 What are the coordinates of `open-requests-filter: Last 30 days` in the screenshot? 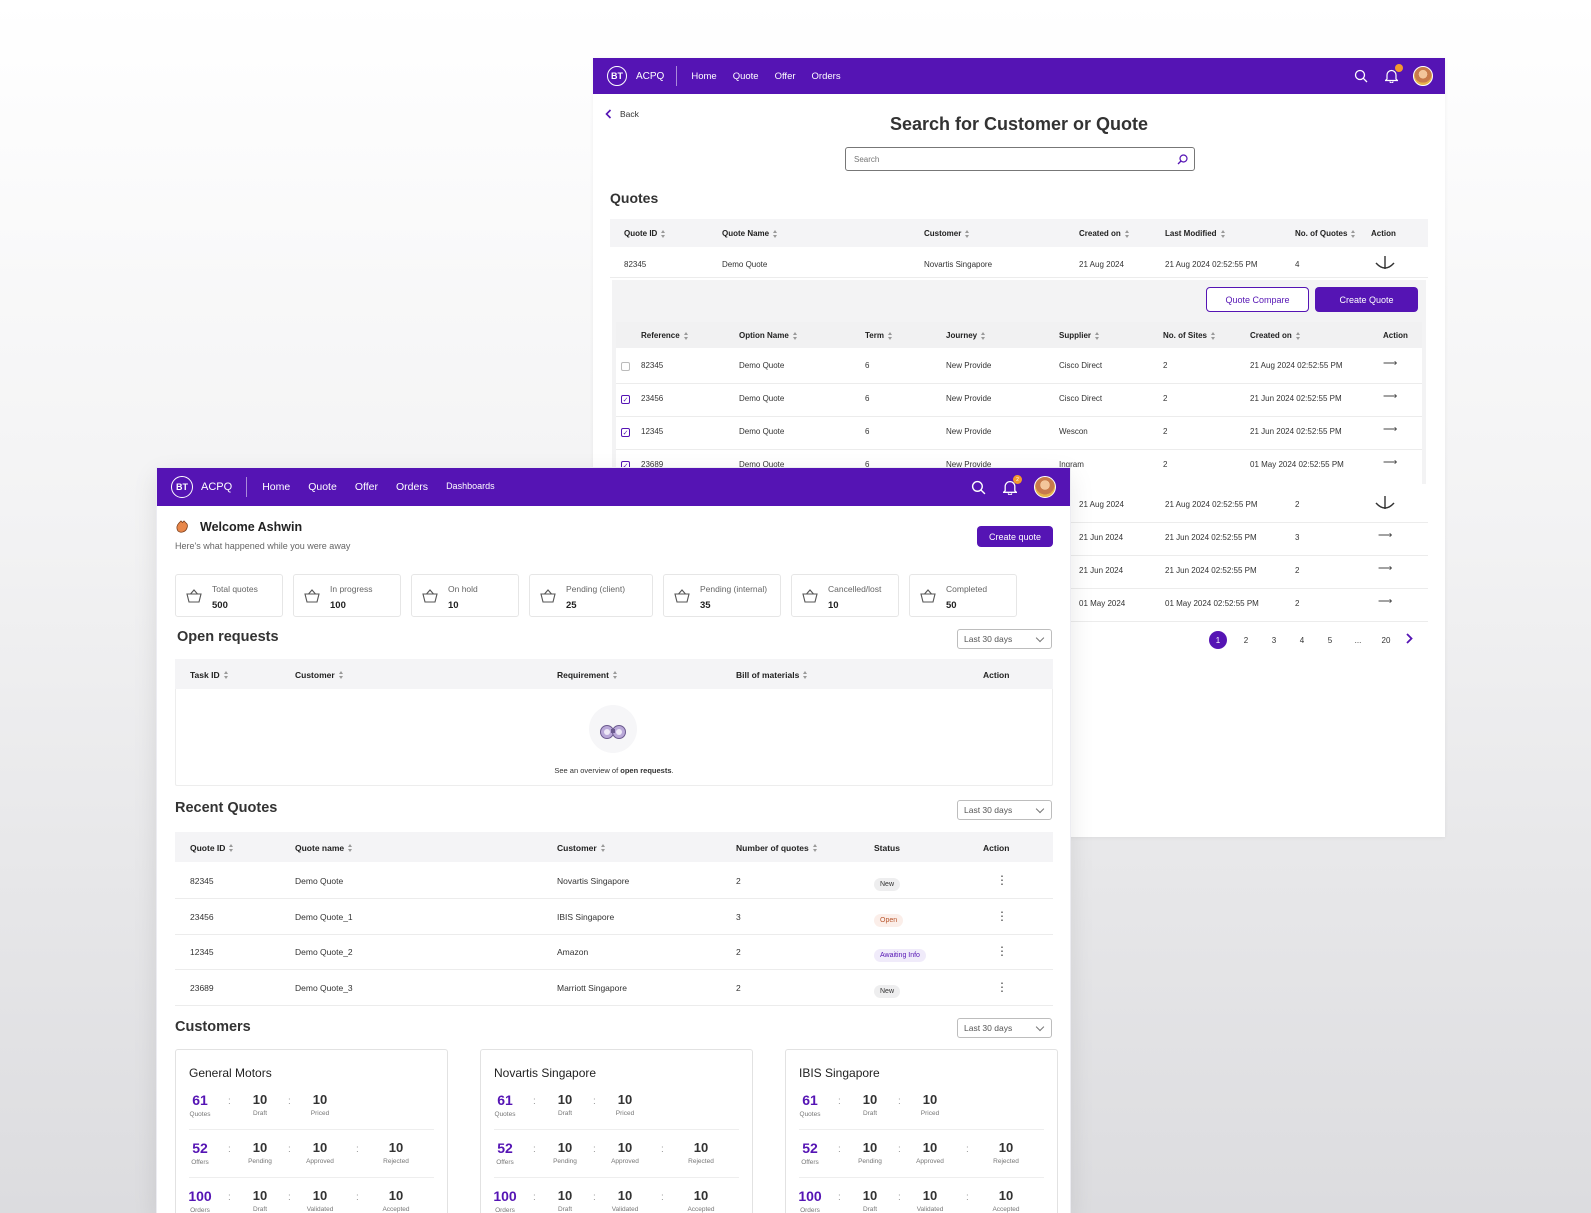 It's located at (1004, 639).